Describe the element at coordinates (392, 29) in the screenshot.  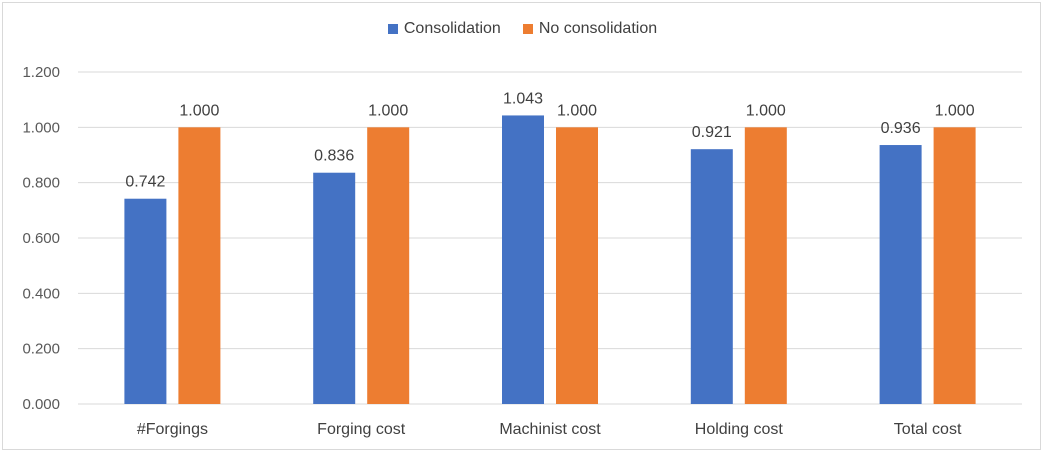
I see `legend-swatch-consolidation` at that location.